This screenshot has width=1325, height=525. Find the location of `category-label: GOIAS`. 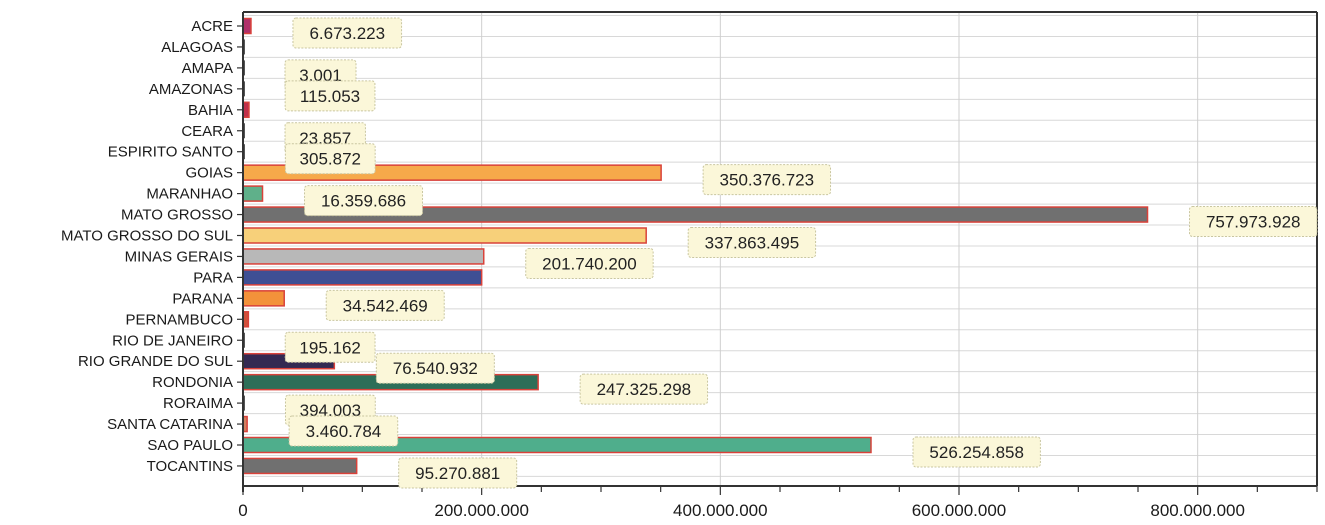

category-label: GOIAS is located at coordinates (209, 173).